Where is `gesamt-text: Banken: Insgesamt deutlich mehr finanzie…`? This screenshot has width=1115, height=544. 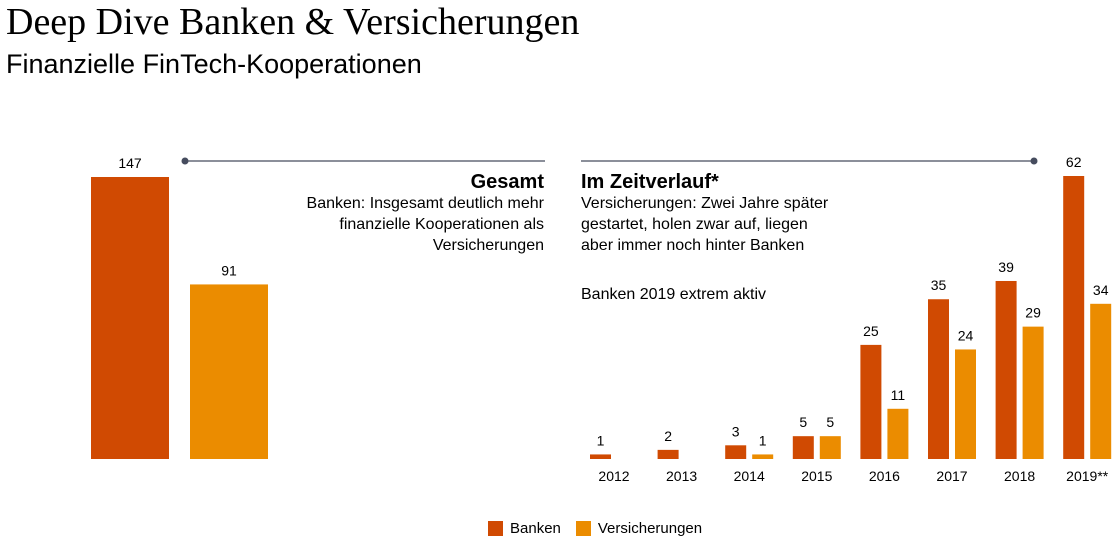 gesamt-text: Banken: Insgesamt deutlich mehr finanzie… is located at coordinates (425, 224).